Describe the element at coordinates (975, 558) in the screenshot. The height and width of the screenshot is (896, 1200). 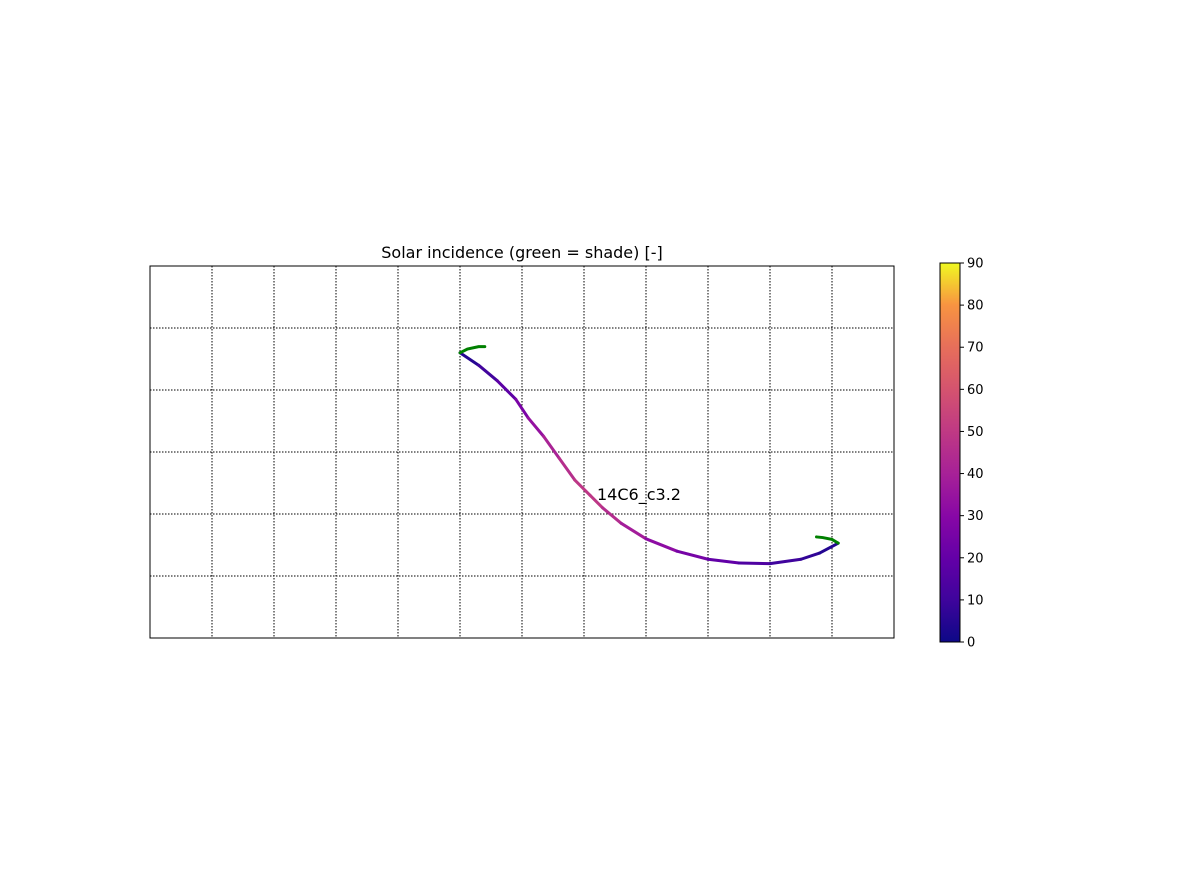
I see `colorbar-tick-label: 20` at that location.